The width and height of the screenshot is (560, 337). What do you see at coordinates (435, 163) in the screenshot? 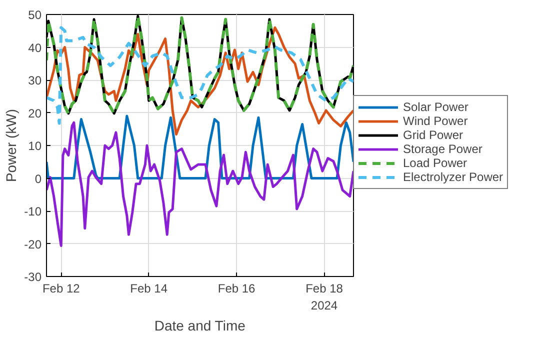
I see `legend-label: Load Power` at bounding box center [435, 163].